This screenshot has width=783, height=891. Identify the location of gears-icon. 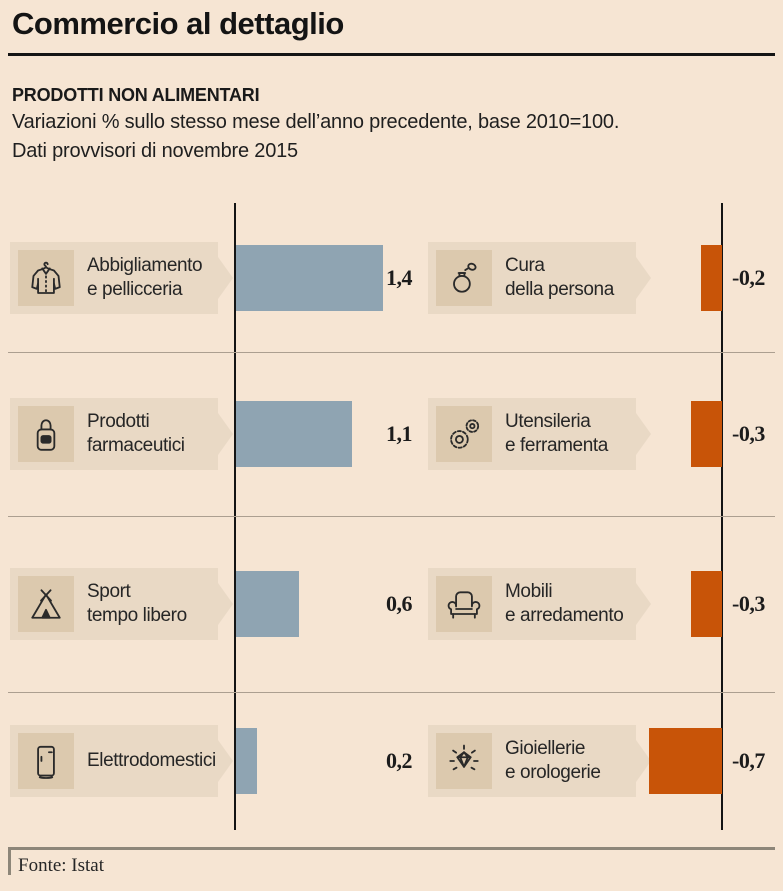
(464, 434).